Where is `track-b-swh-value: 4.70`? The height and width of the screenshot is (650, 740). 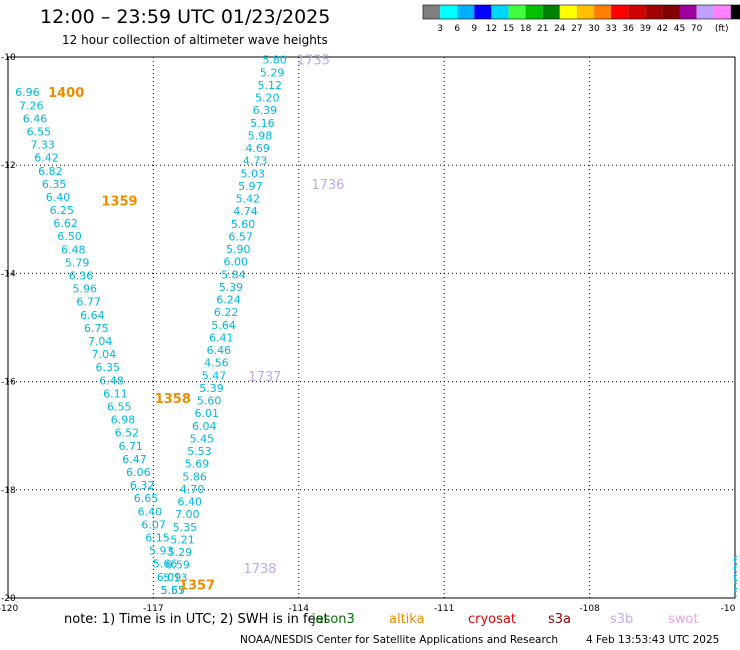 track-b-swh-value: 4.70 is located at coordinates (192, 489).